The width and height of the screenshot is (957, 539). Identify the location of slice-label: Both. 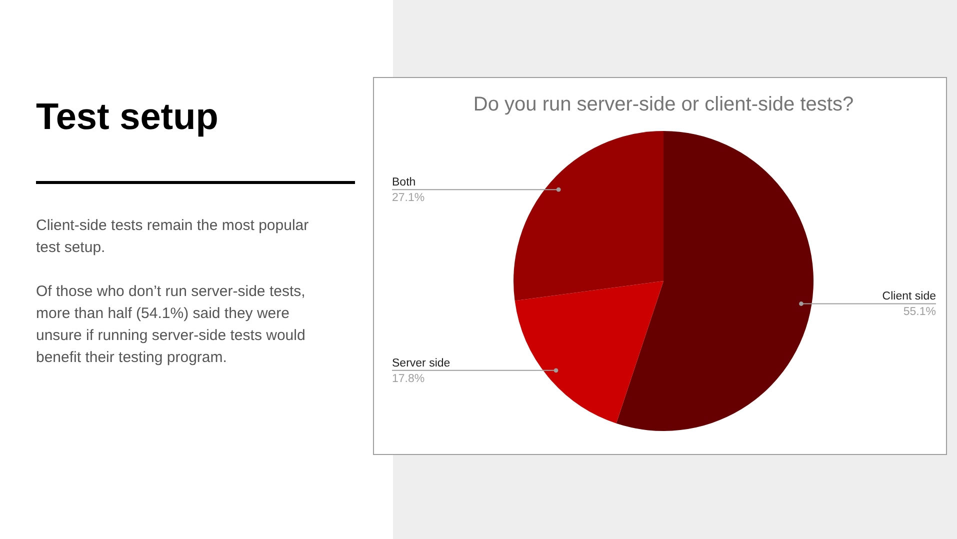
(404, 182).